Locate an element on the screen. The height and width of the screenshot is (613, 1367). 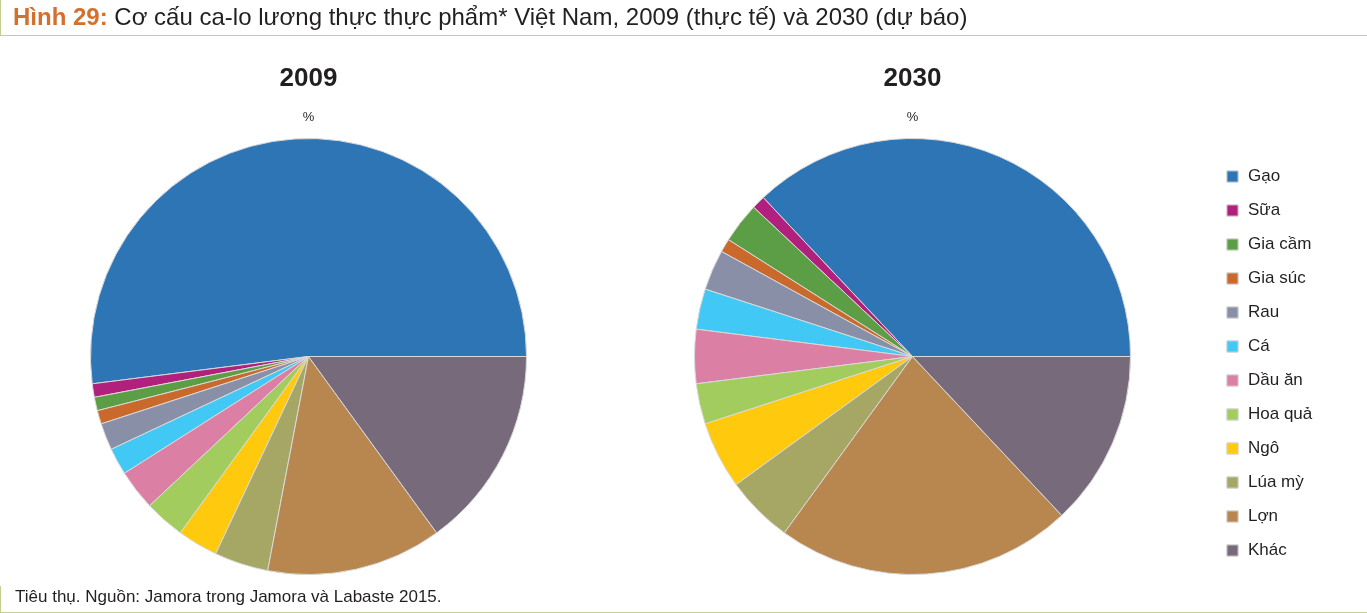
slice-label: 2030 is located at coordinates (912, 76).